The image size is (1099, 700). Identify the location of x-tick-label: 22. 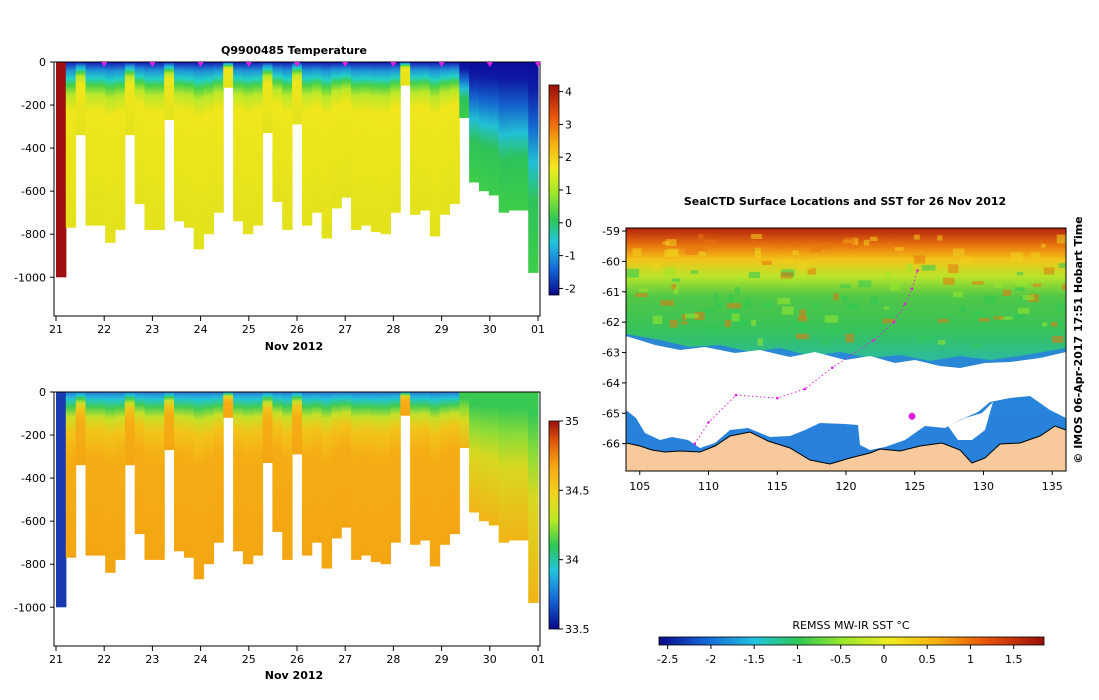
(104, 329).